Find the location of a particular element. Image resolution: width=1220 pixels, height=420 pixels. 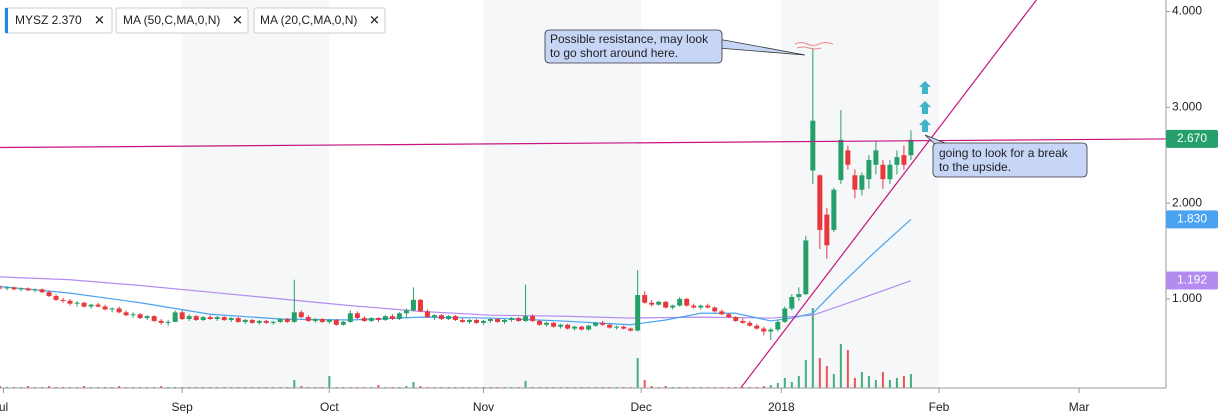

price-label-box is located at coordinates (1192, 219).